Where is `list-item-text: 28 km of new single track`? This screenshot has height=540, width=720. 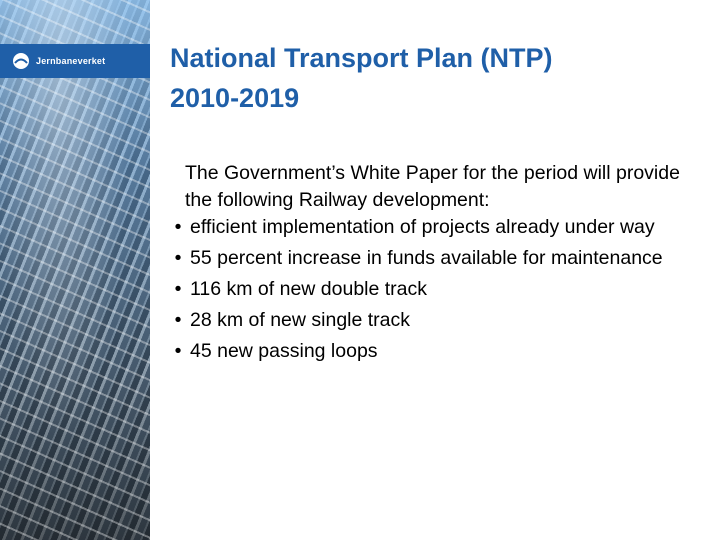
list-item-text: 28 km of new single track is located at coordinates (300, 320).